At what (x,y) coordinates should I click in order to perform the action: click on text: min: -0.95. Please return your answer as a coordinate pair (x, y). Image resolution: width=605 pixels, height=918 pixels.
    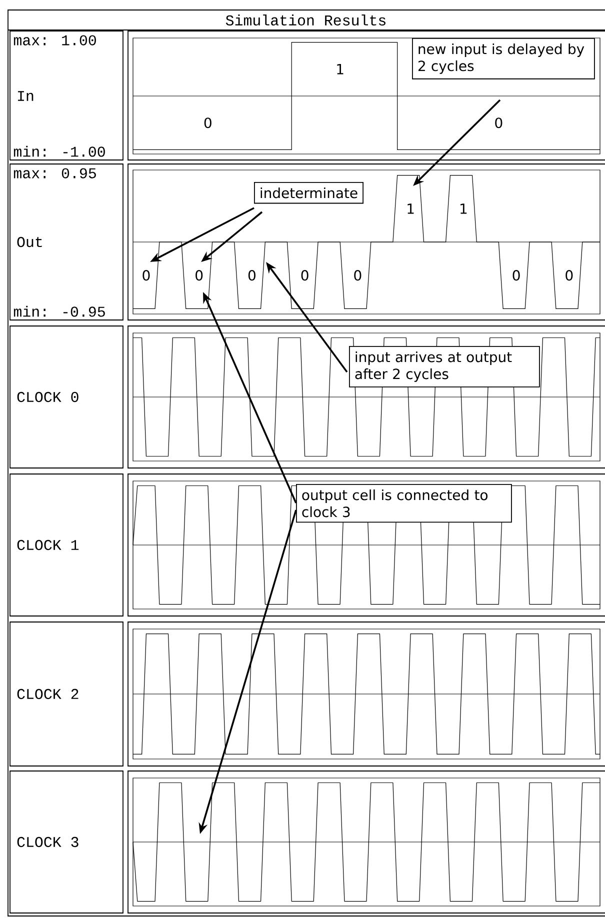
    Looking at the image, I should click on (59, 311).